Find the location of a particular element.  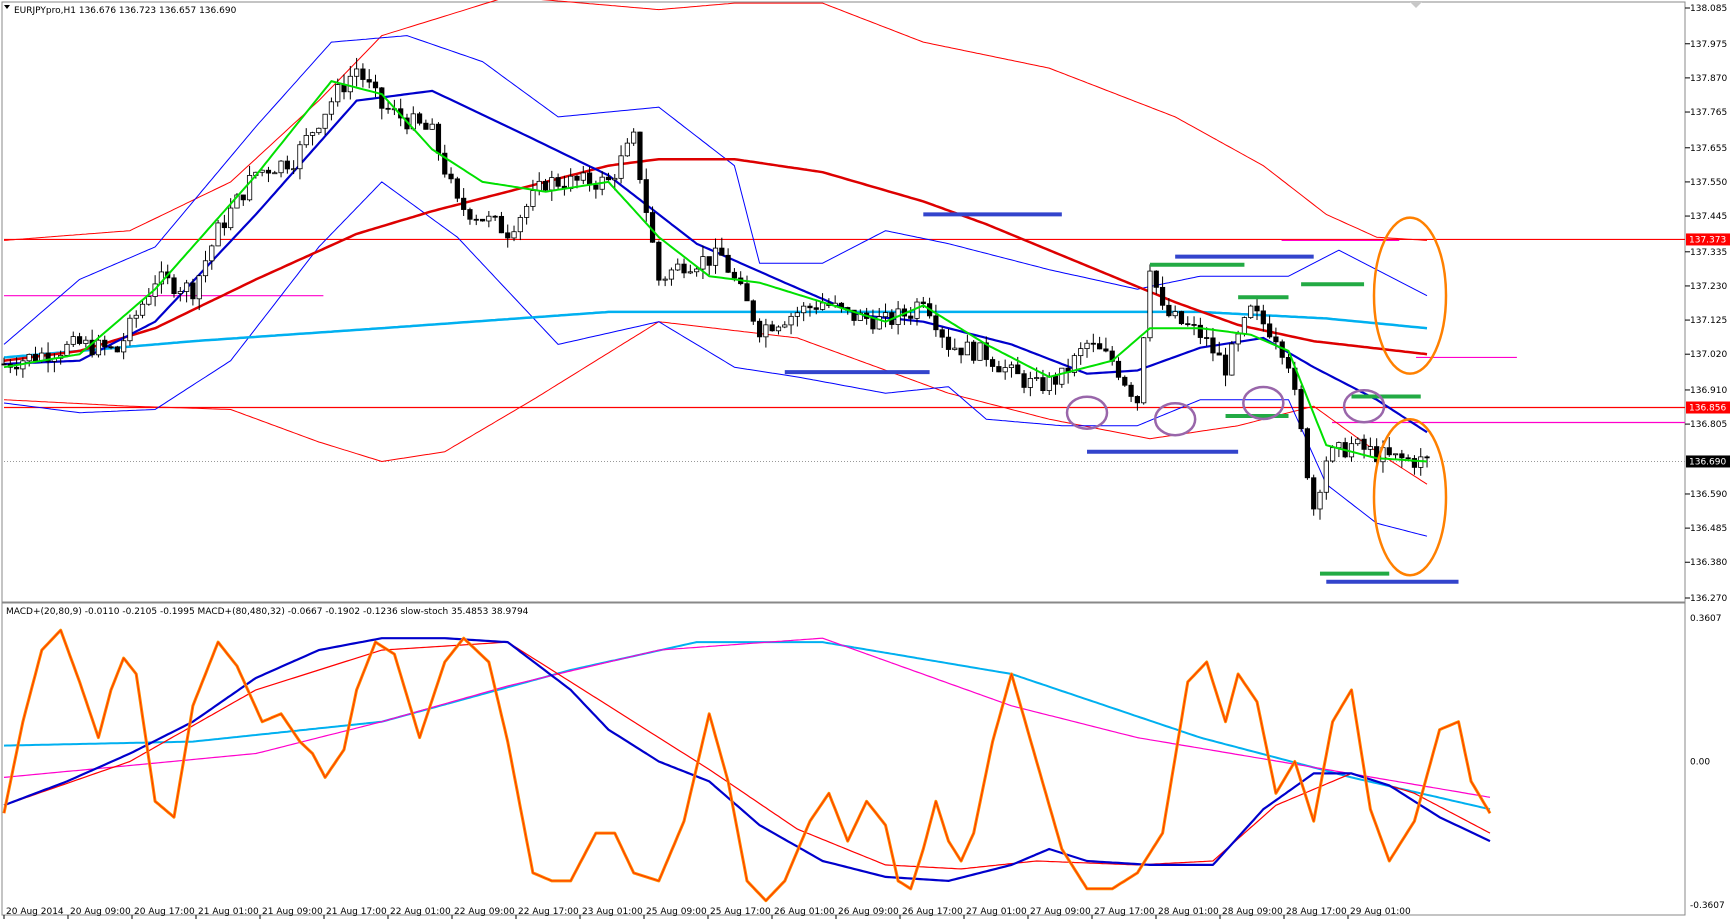

price-tick-label: 137.550 is located at coordinates (1708, 183).